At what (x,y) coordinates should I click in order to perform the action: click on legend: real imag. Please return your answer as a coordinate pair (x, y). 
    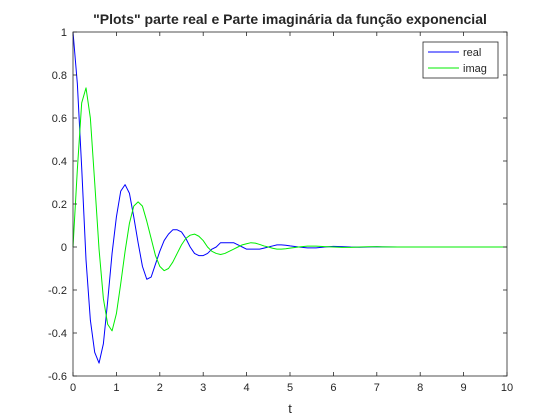
    Looking at the image, I should click on (460, 60).